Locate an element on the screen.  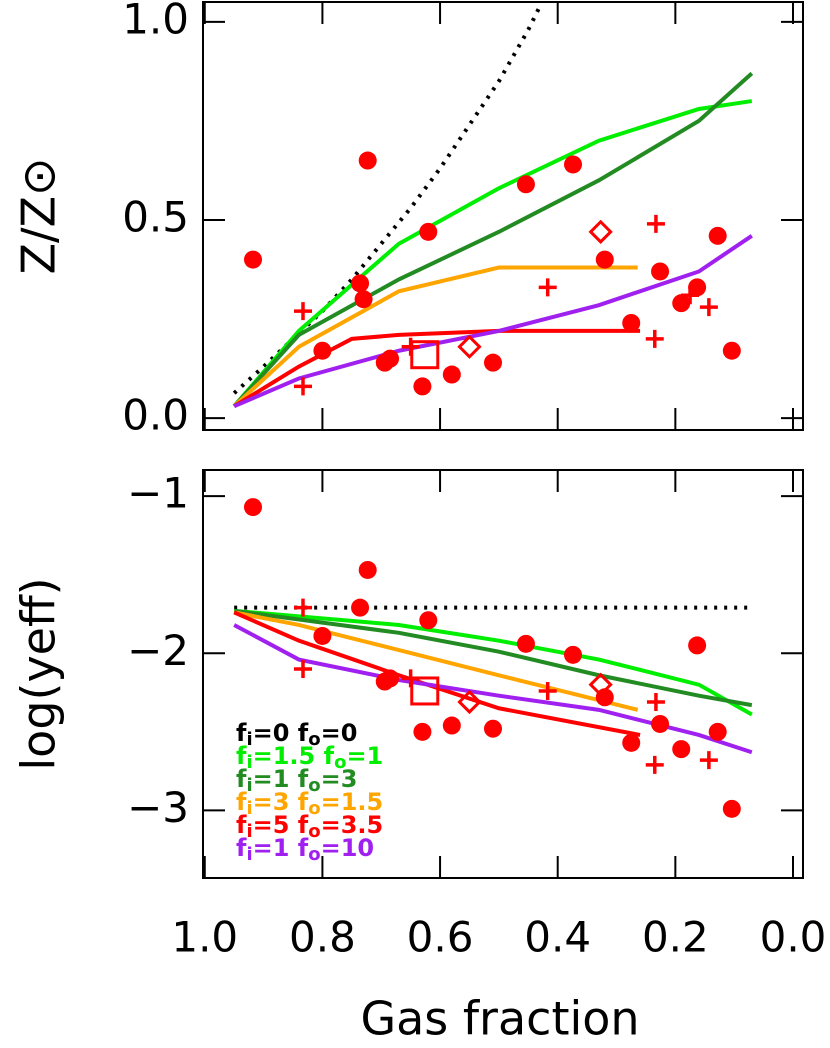
x-tick-label: 1.0 is located at coordinates (204, 937).